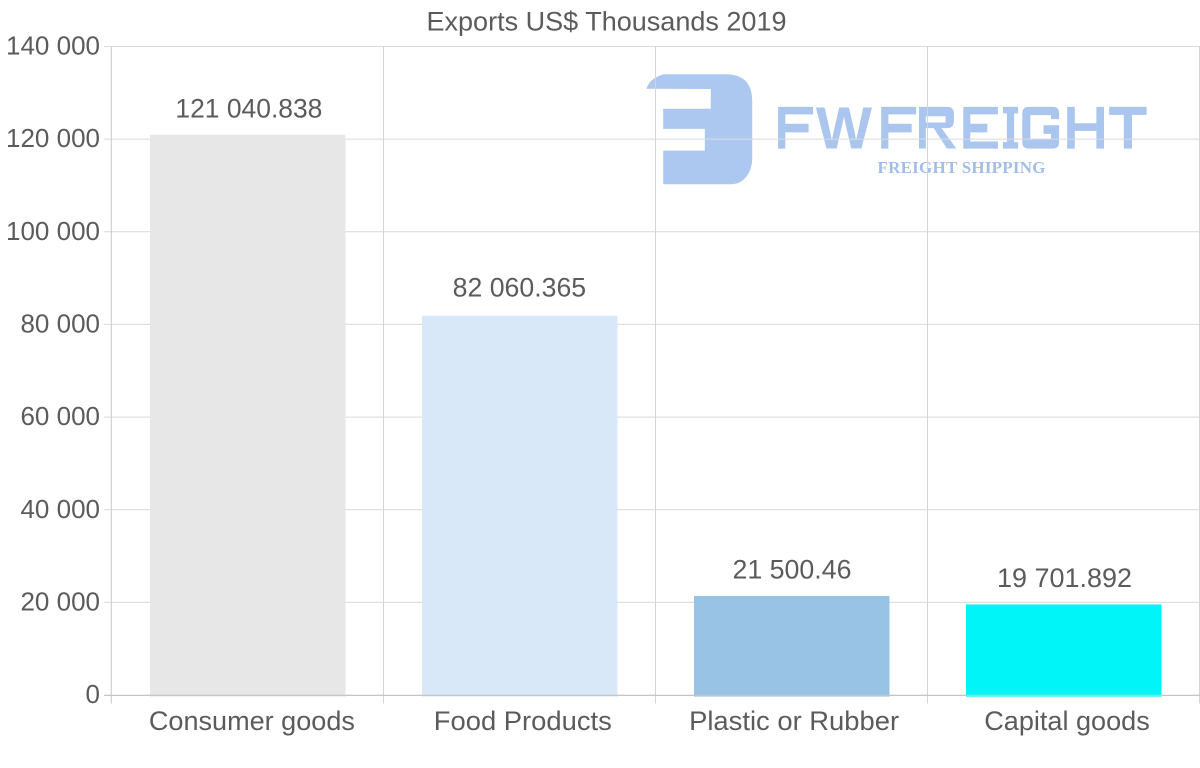 The width and height of the screenshot is (1200, 768). I want to click on svg-text: 100 000, so click(53, 231).